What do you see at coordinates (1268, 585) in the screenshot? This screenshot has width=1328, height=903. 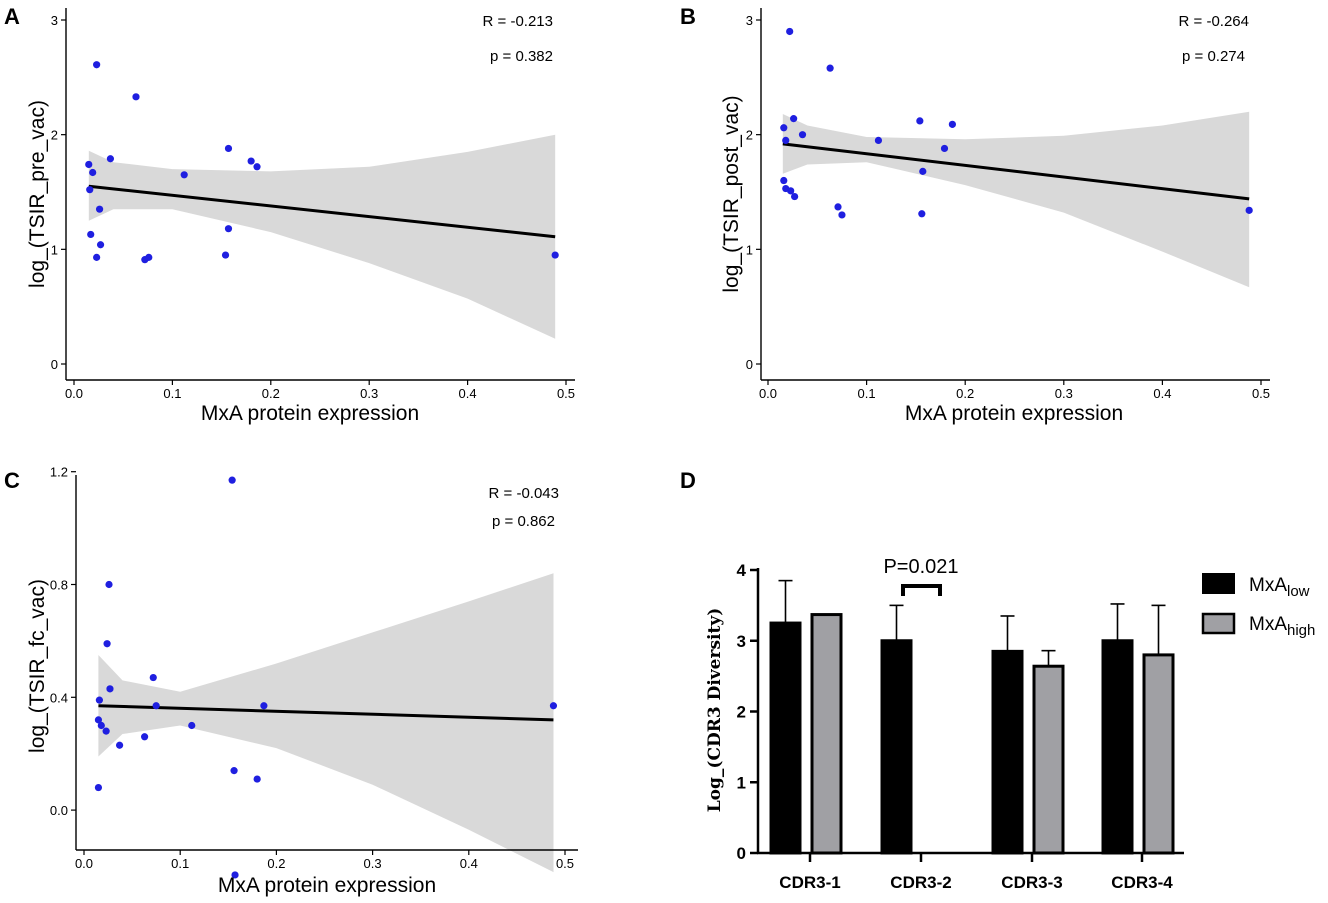 I see `legend-label-low-main: MxA` at bounding box center [1268, 585].